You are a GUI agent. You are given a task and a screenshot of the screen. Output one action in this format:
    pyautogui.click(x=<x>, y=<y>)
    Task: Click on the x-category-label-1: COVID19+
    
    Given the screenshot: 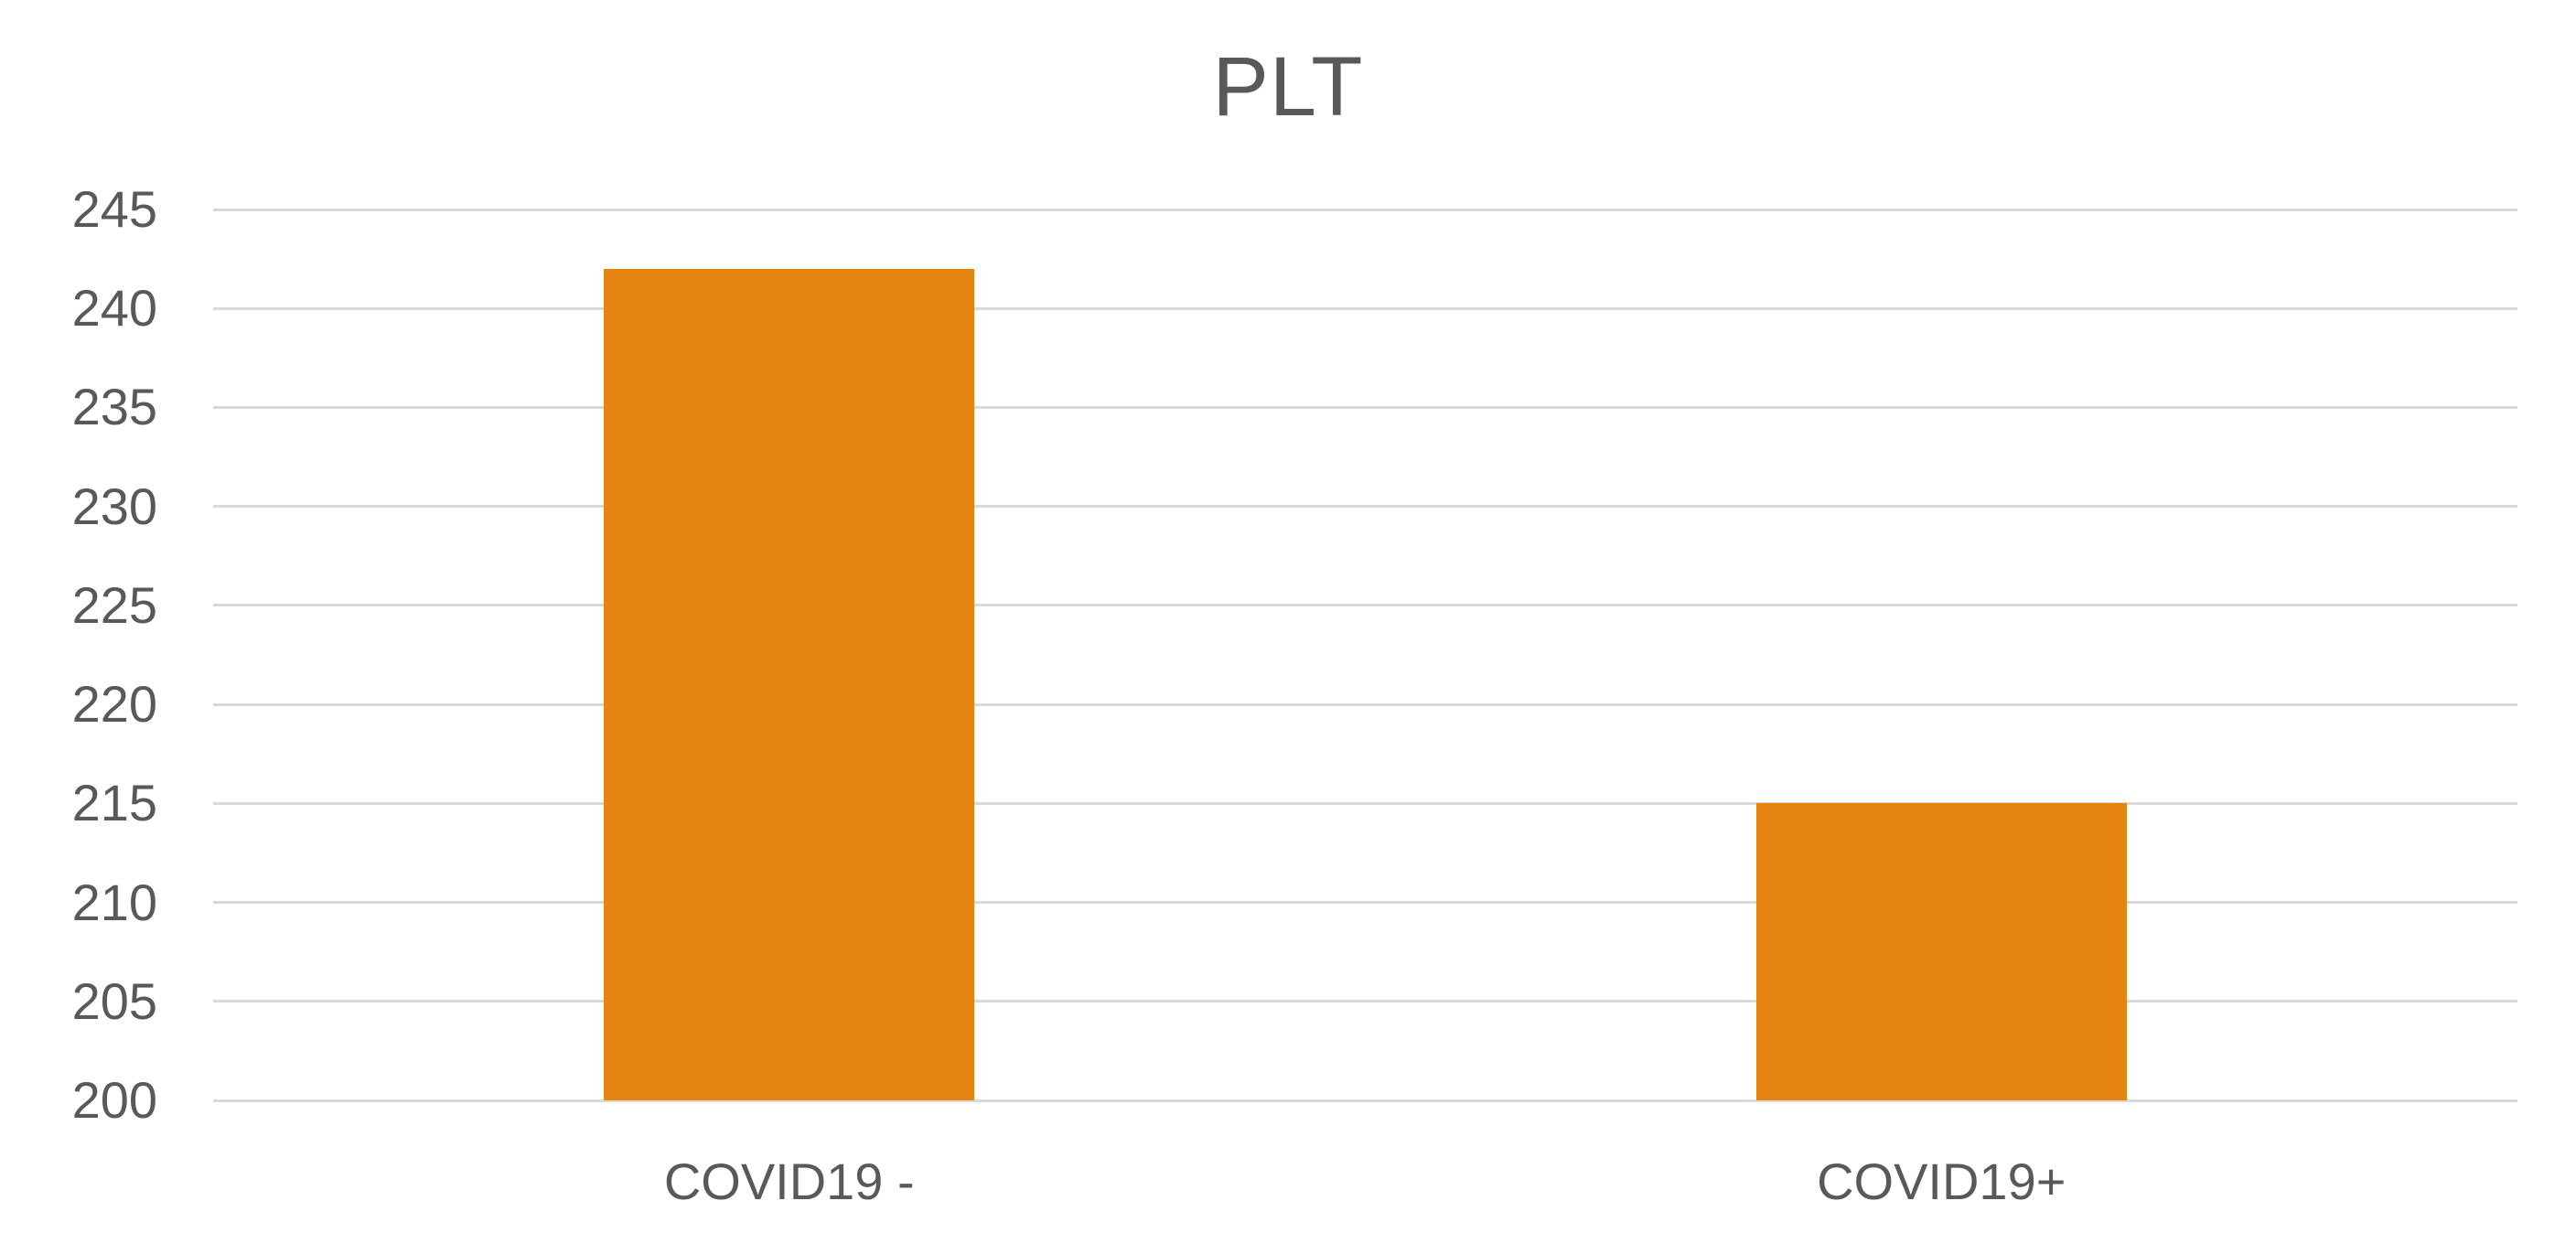 What is the action you would take?
    pyautogui.click(x=1942, y=1181)
    